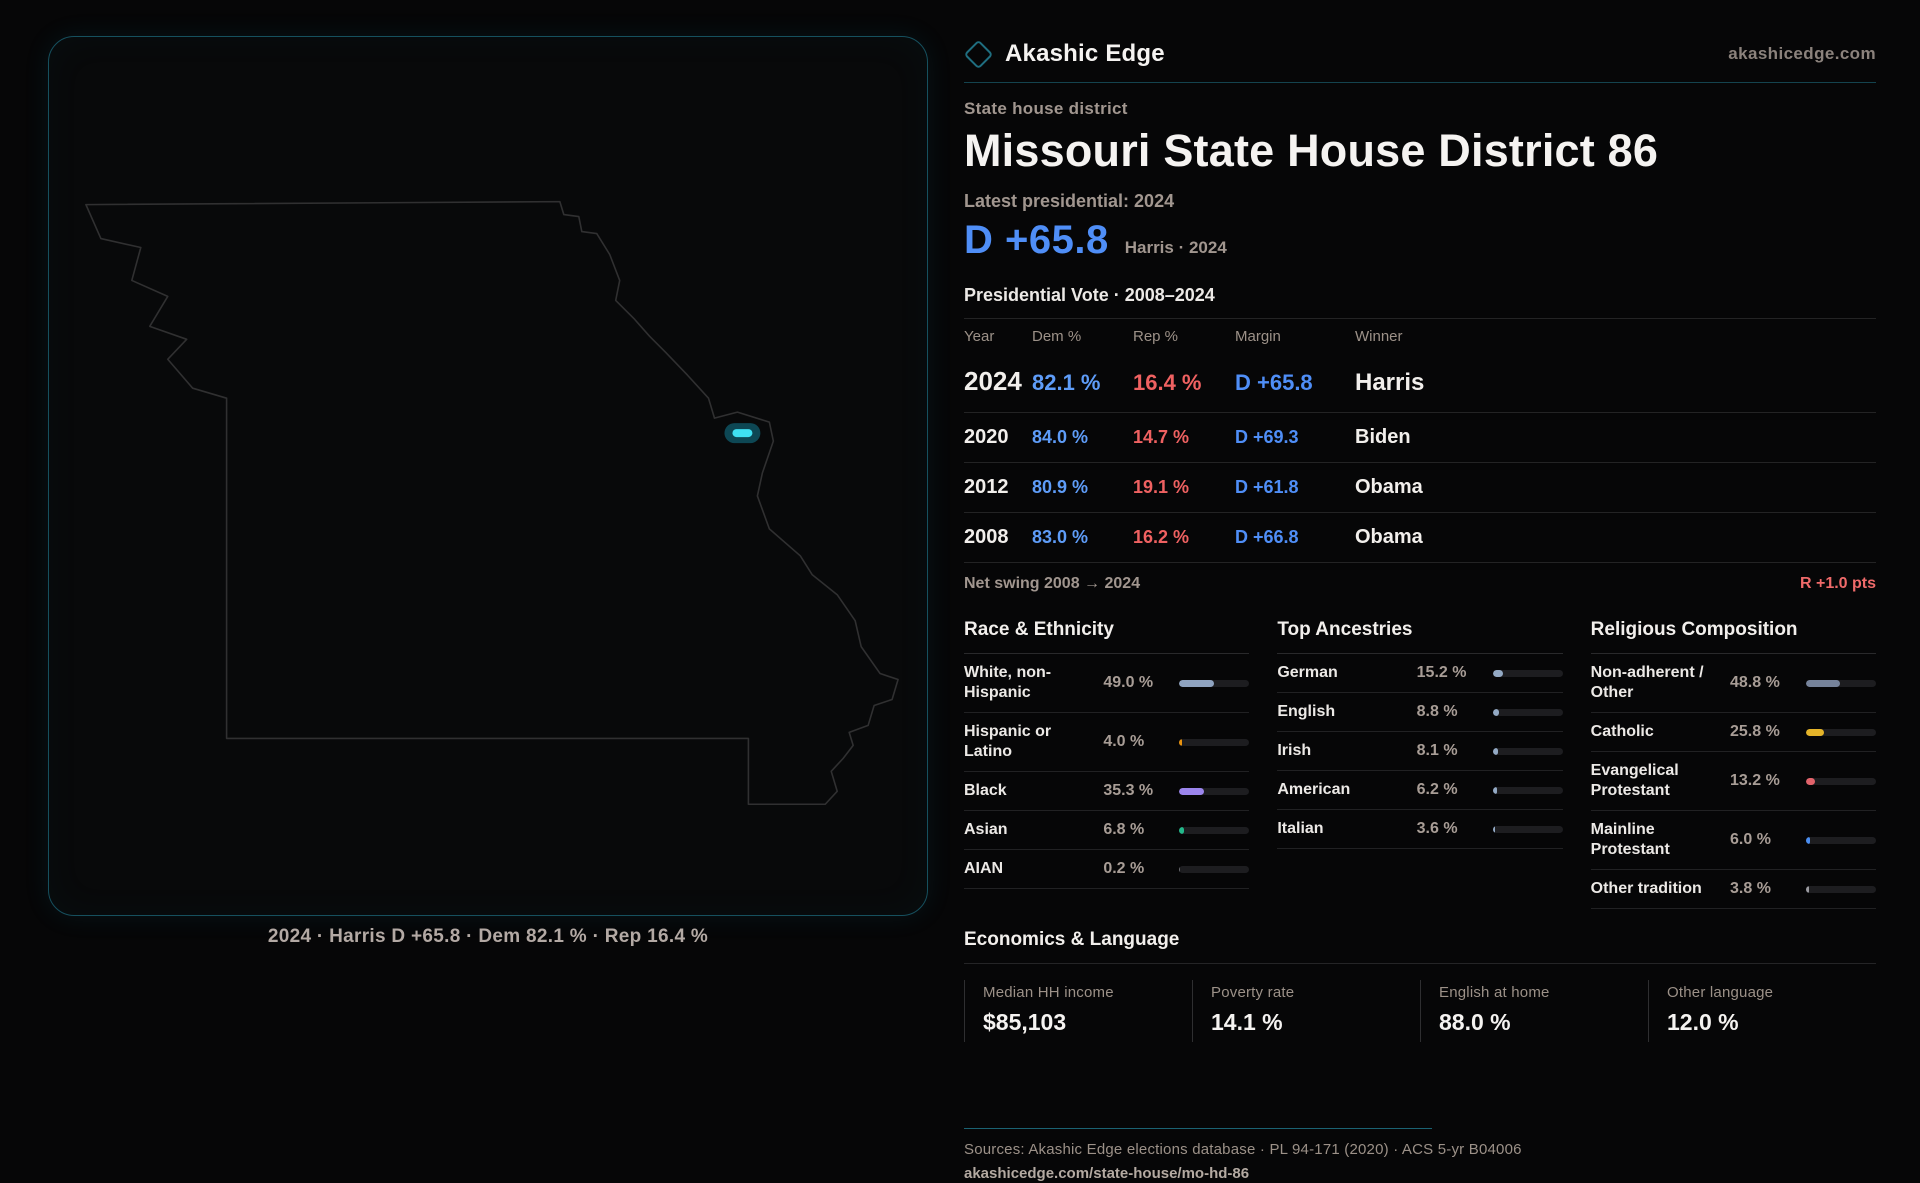 This screenshot has height=1183, width=1920. Describe the element at coordinates (1048, 992) in the screenshot. I see `stat-label: Median HH income` at that location.